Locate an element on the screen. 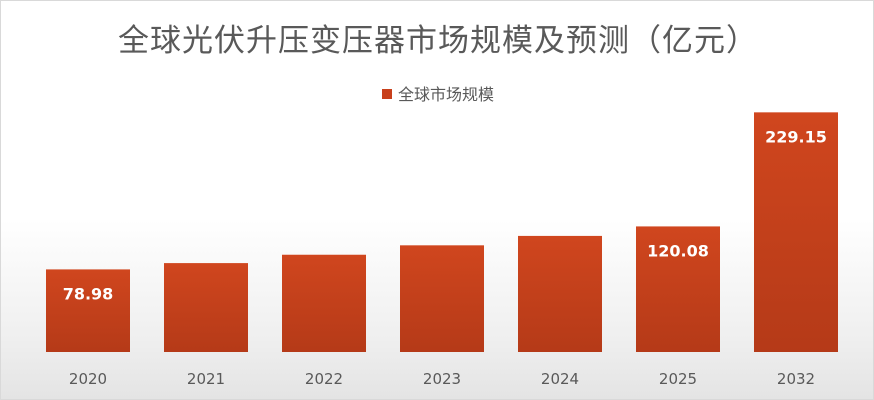 The height and width of the screenshot is (400, 874). chart-legend: 全球市场规模 is located at coordinates (437, 93).